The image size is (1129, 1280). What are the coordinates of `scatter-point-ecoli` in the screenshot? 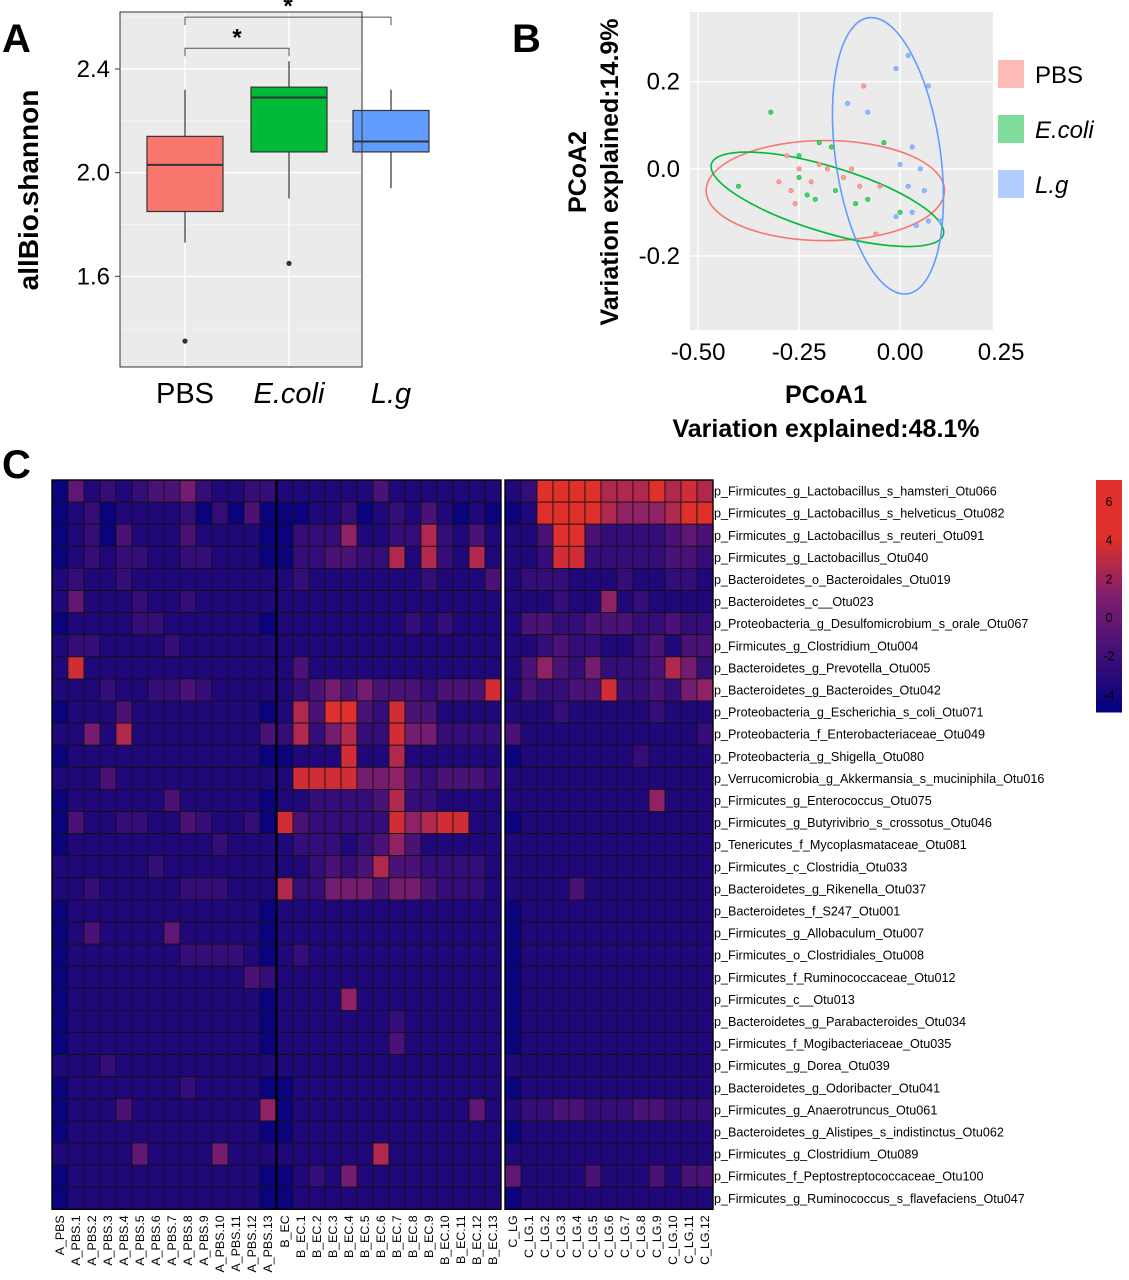 It's located at (738, 186).